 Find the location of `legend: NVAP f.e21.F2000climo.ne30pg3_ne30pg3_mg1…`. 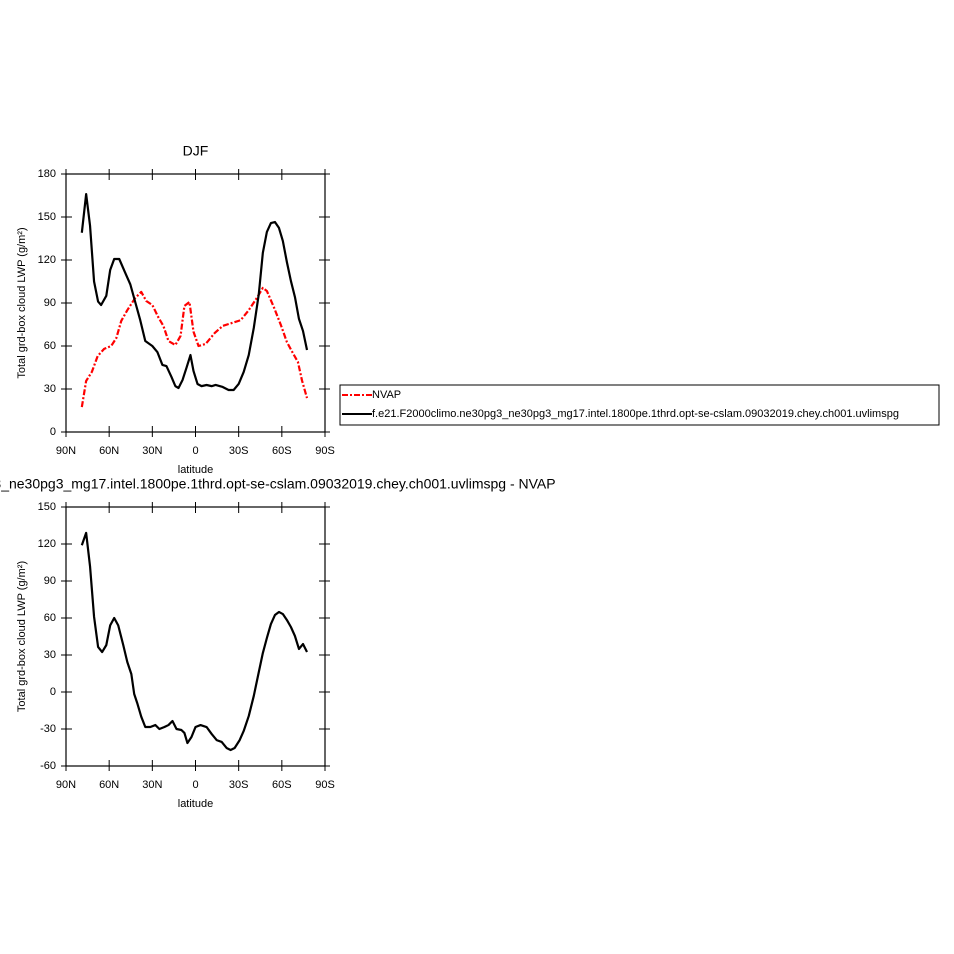

legend: NVAP f.e21.F2000climo.ne30pg3_ne30pg3_mg1… is located at coordinates (639, 405).